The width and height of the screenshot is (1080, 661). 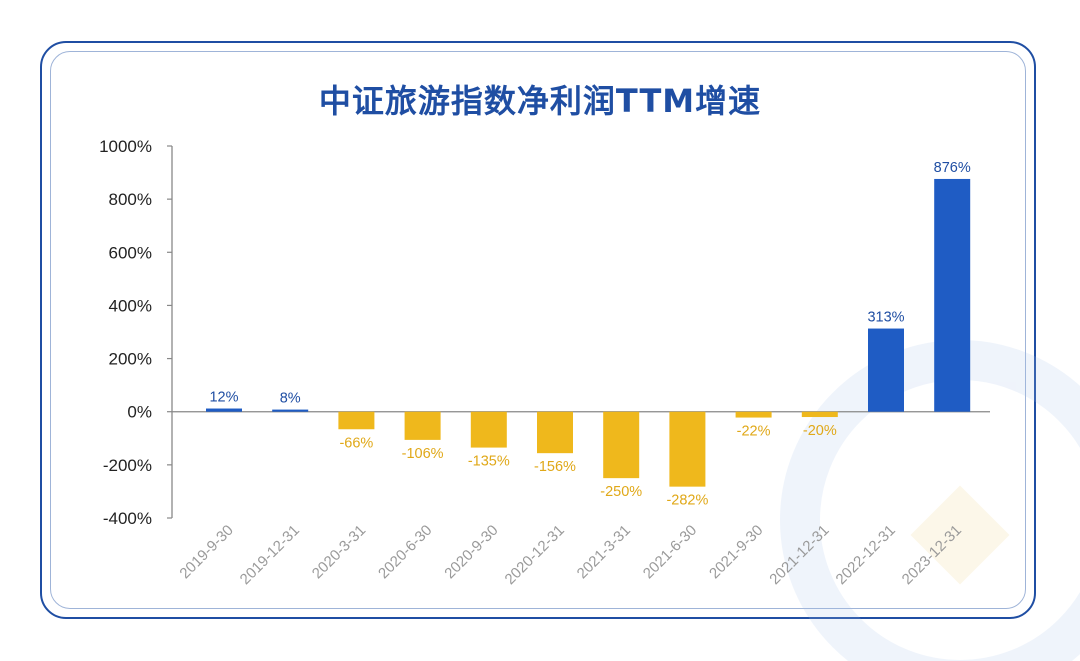 I want to click on data-label: 876%, so click(x=952, y=168).